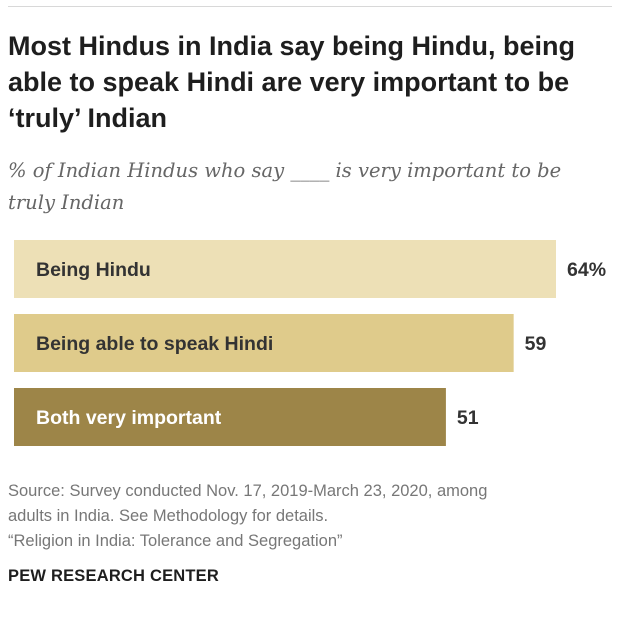 The height and width of the screenshot is (626, 620). What do you see at coordinates (93, 270) in the screenshot?
I see `bar-category-label-1: Being Hindu` at bounding box center [93, 270].